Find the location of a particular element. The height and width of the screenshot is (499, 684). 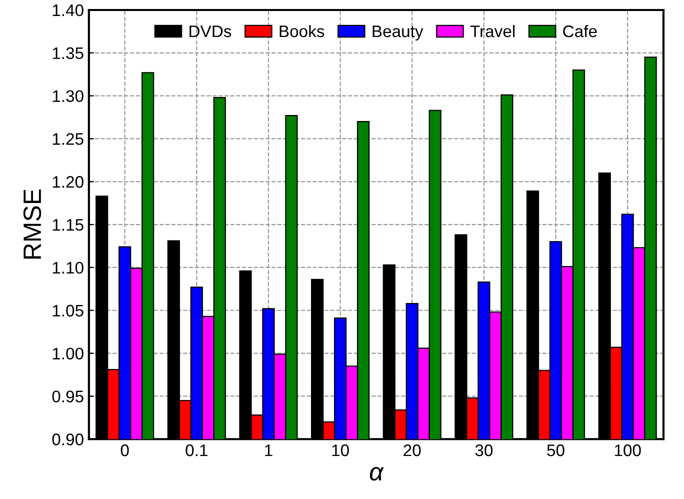

y-tick-label: 1.10 is located at coordinates (68, 268).